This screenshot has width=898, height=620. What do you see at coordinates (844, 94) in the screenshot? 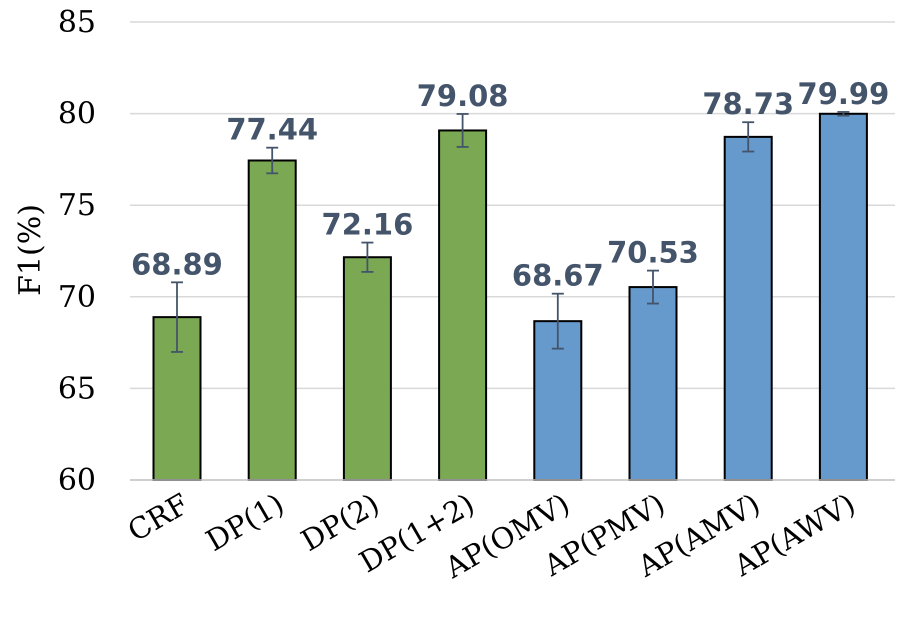
I see `data-label: 79.99` at bounding box center [844, 94].